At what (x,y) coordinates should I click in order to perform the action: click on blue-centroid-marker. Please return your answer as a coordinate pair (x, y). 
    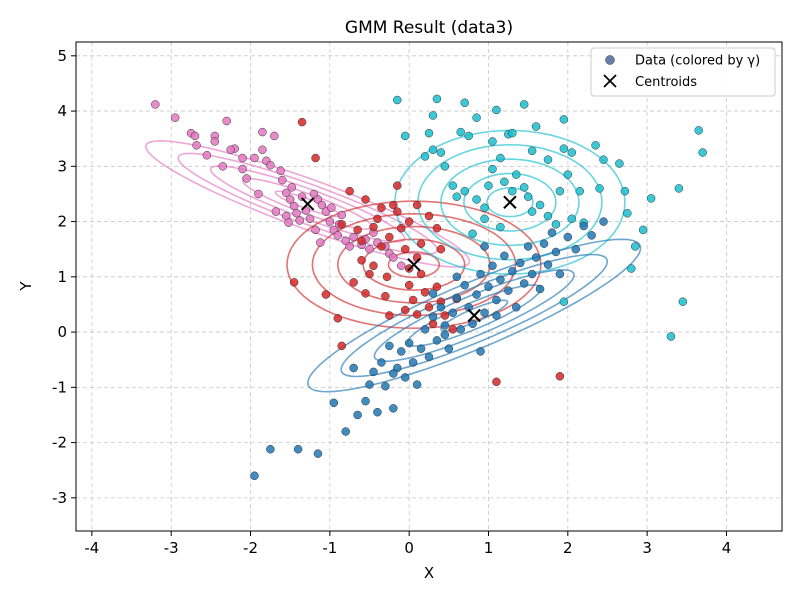
    Looking at the image, I should click on (474, 315).